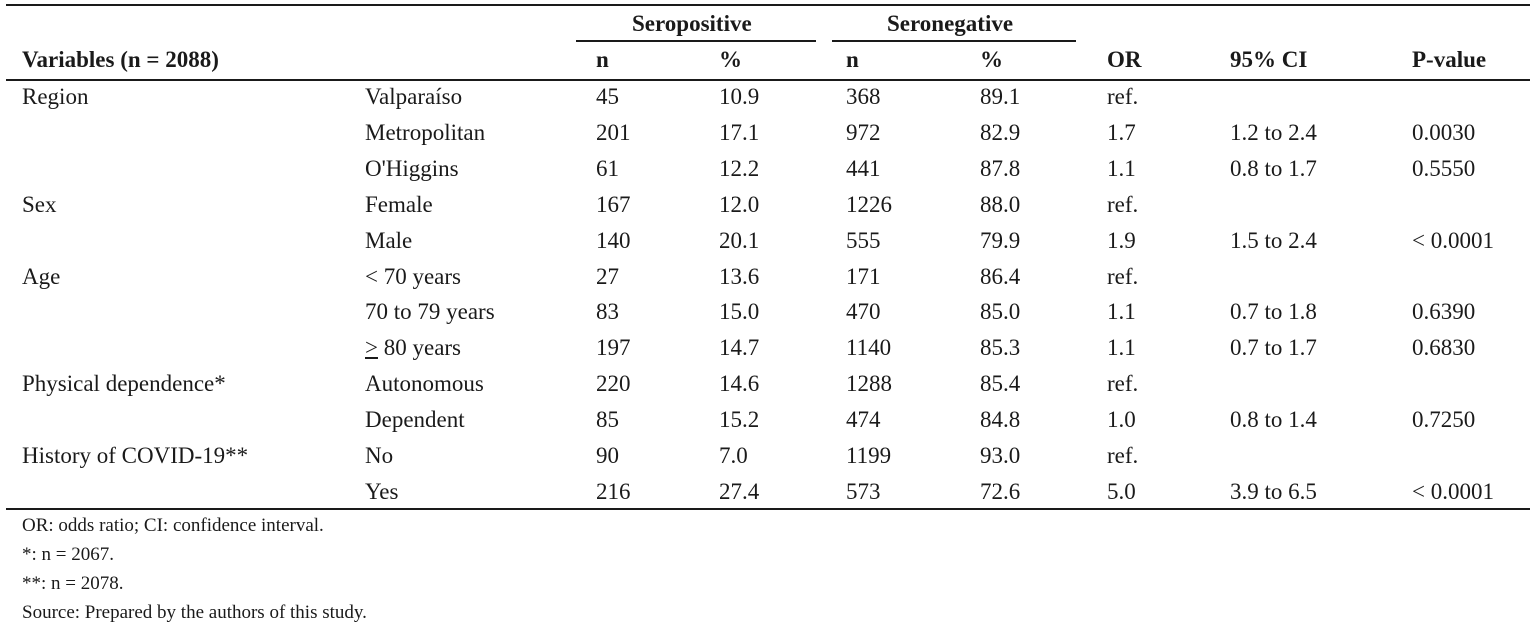 The width and height of the screenshot is (1531, 635). Describe the element at coordinates (950, 23) in the screenshot. I see `group-header-seronegative: Seronegative` at that location.